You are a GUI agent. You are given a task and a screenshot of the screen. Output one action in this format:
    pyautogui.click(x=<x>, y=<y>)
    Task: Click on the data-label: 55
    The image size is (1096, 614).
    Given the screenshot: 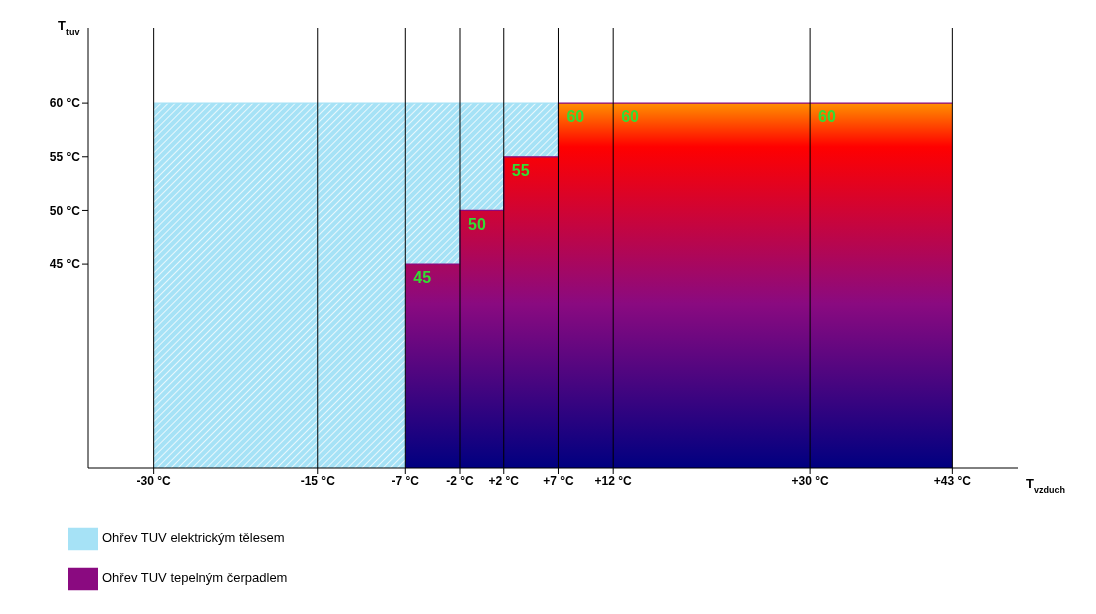 What is the action you would take?
    pyautogui.click(x=520, y=171)
    